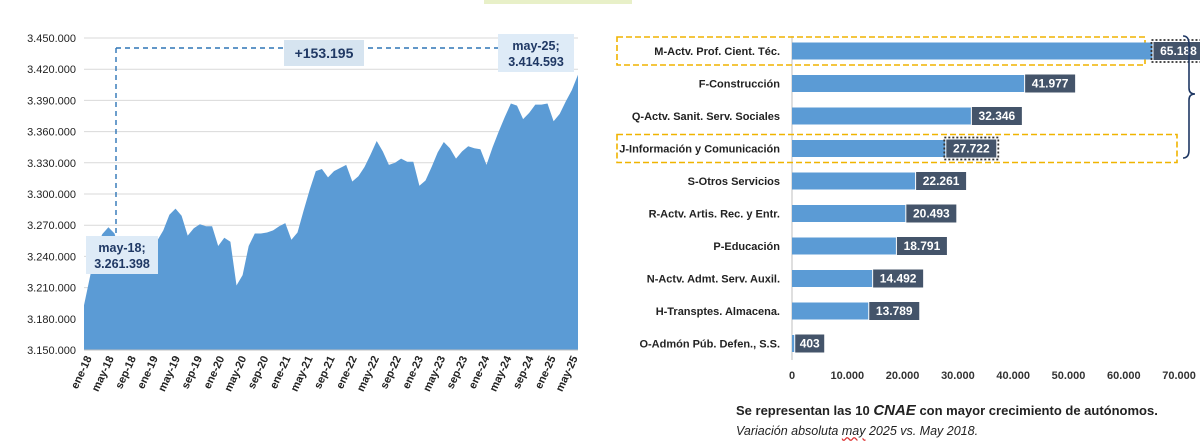 The image size is (1200, 441). I want to click on category-label: P-Educación, so click(746, 247).